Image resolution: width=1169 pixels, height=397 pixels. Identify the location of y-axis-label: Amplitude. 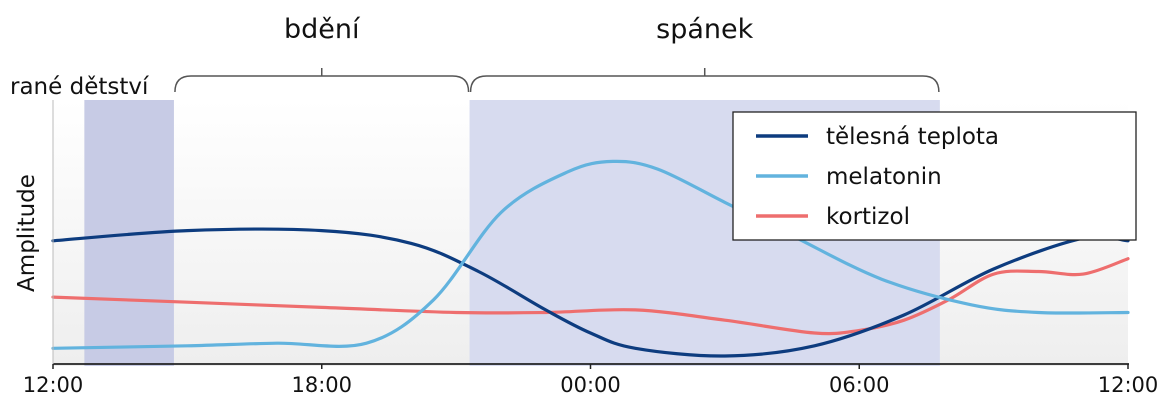
(27, 233).